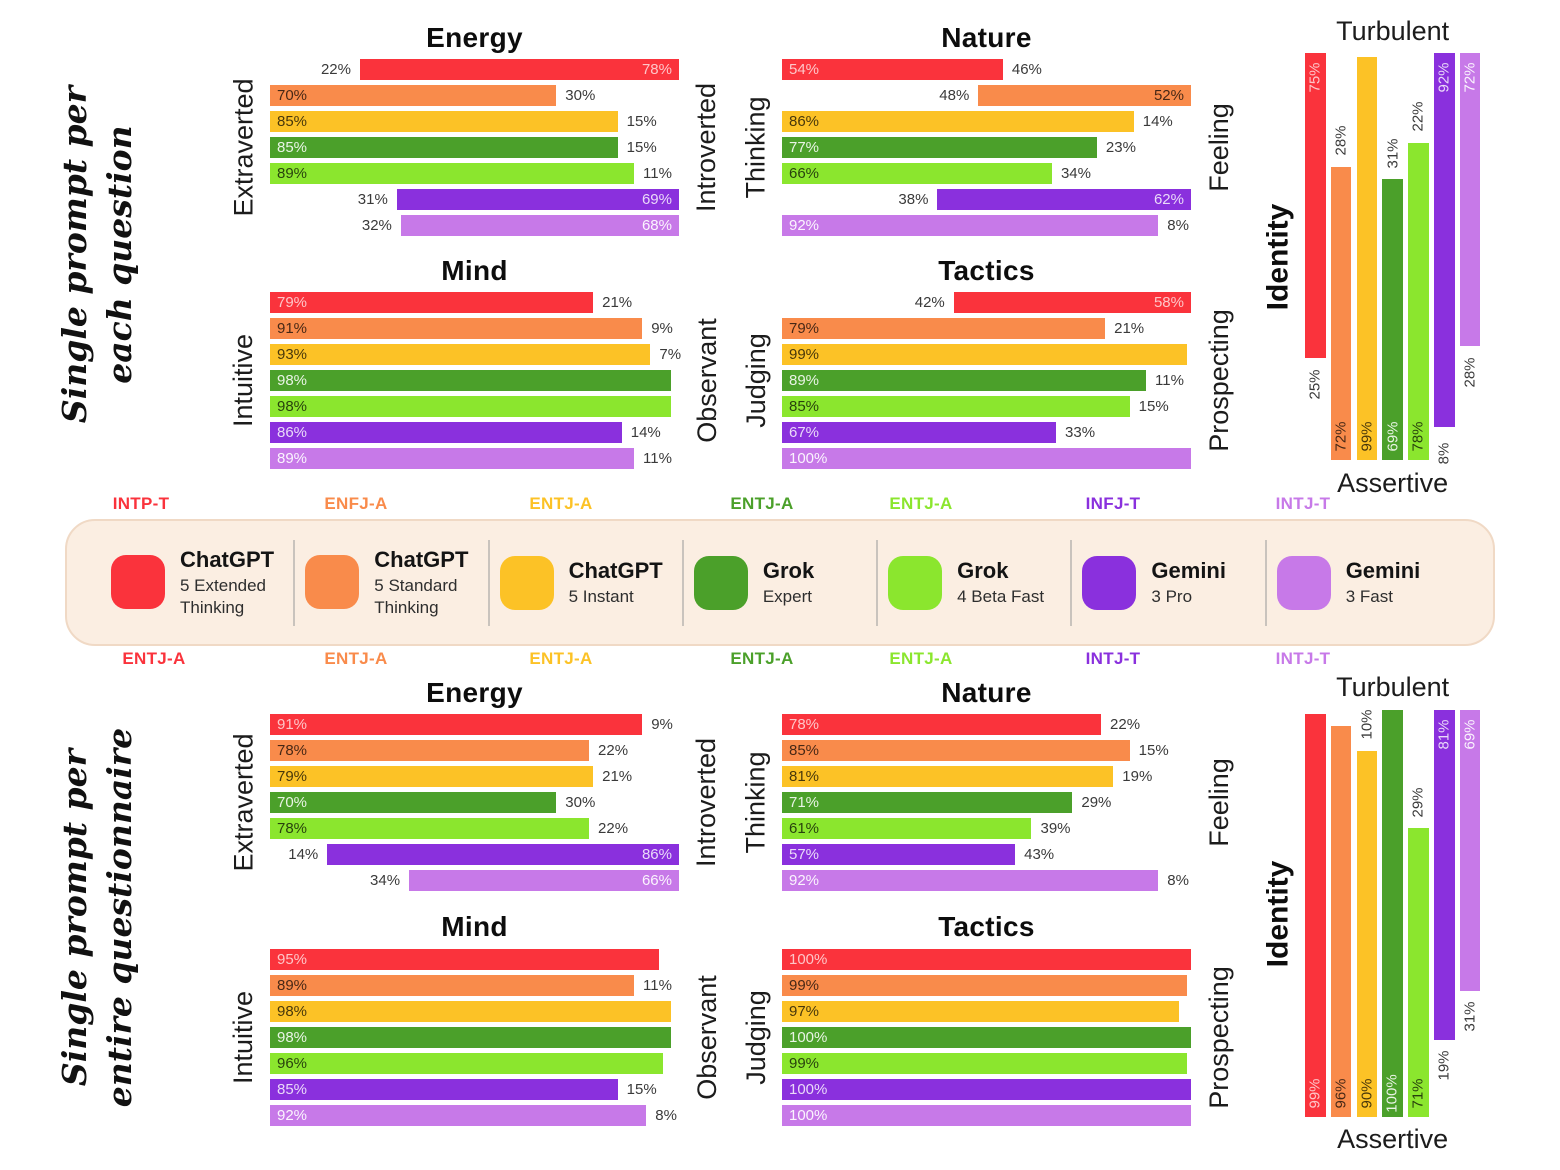  What do you see at coordinates (474, 828) in the screenshot?
I see `bar-row: 78% 22%` at bounding box center [474, 828].